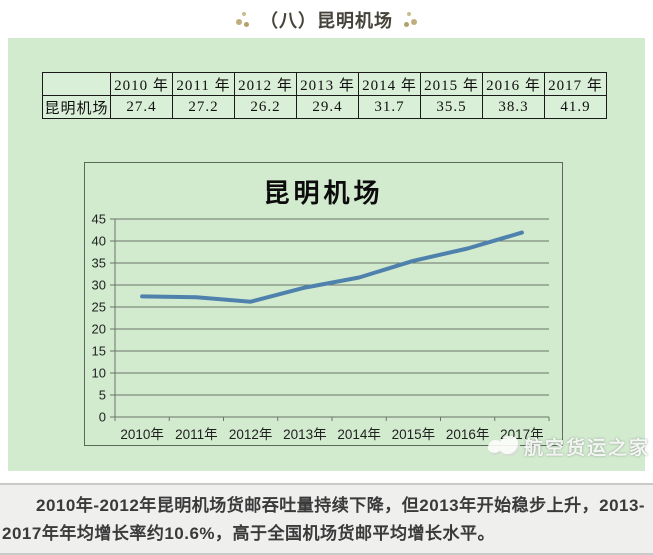 The image size is (653, 555). Describe the element at coordinates (102, 417) in the screenshot. I see `y-tick-label: 0` at that location.